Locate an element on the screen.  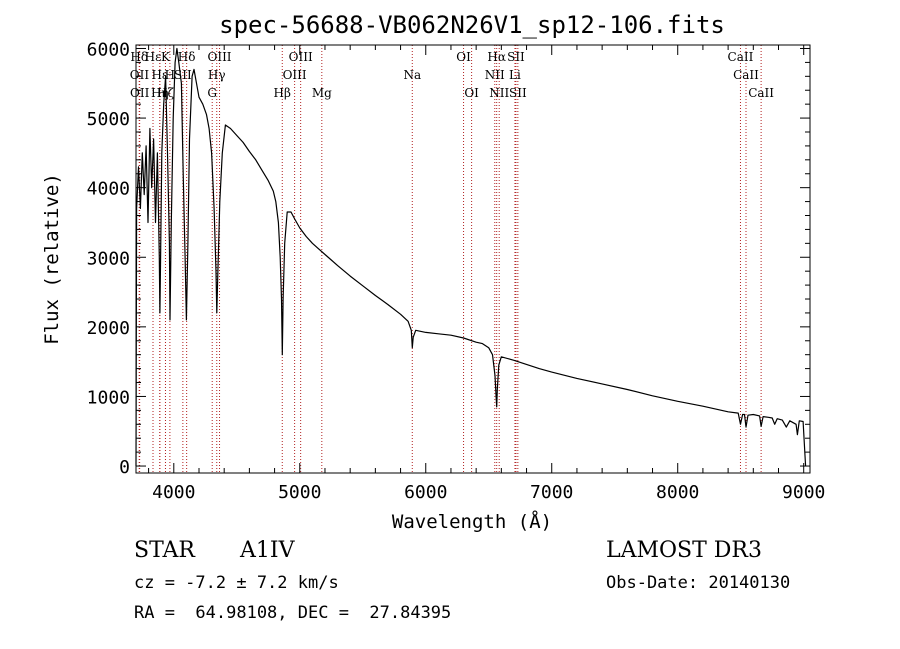
x-tick-label: 9000 is located at coordinates (803, 492).